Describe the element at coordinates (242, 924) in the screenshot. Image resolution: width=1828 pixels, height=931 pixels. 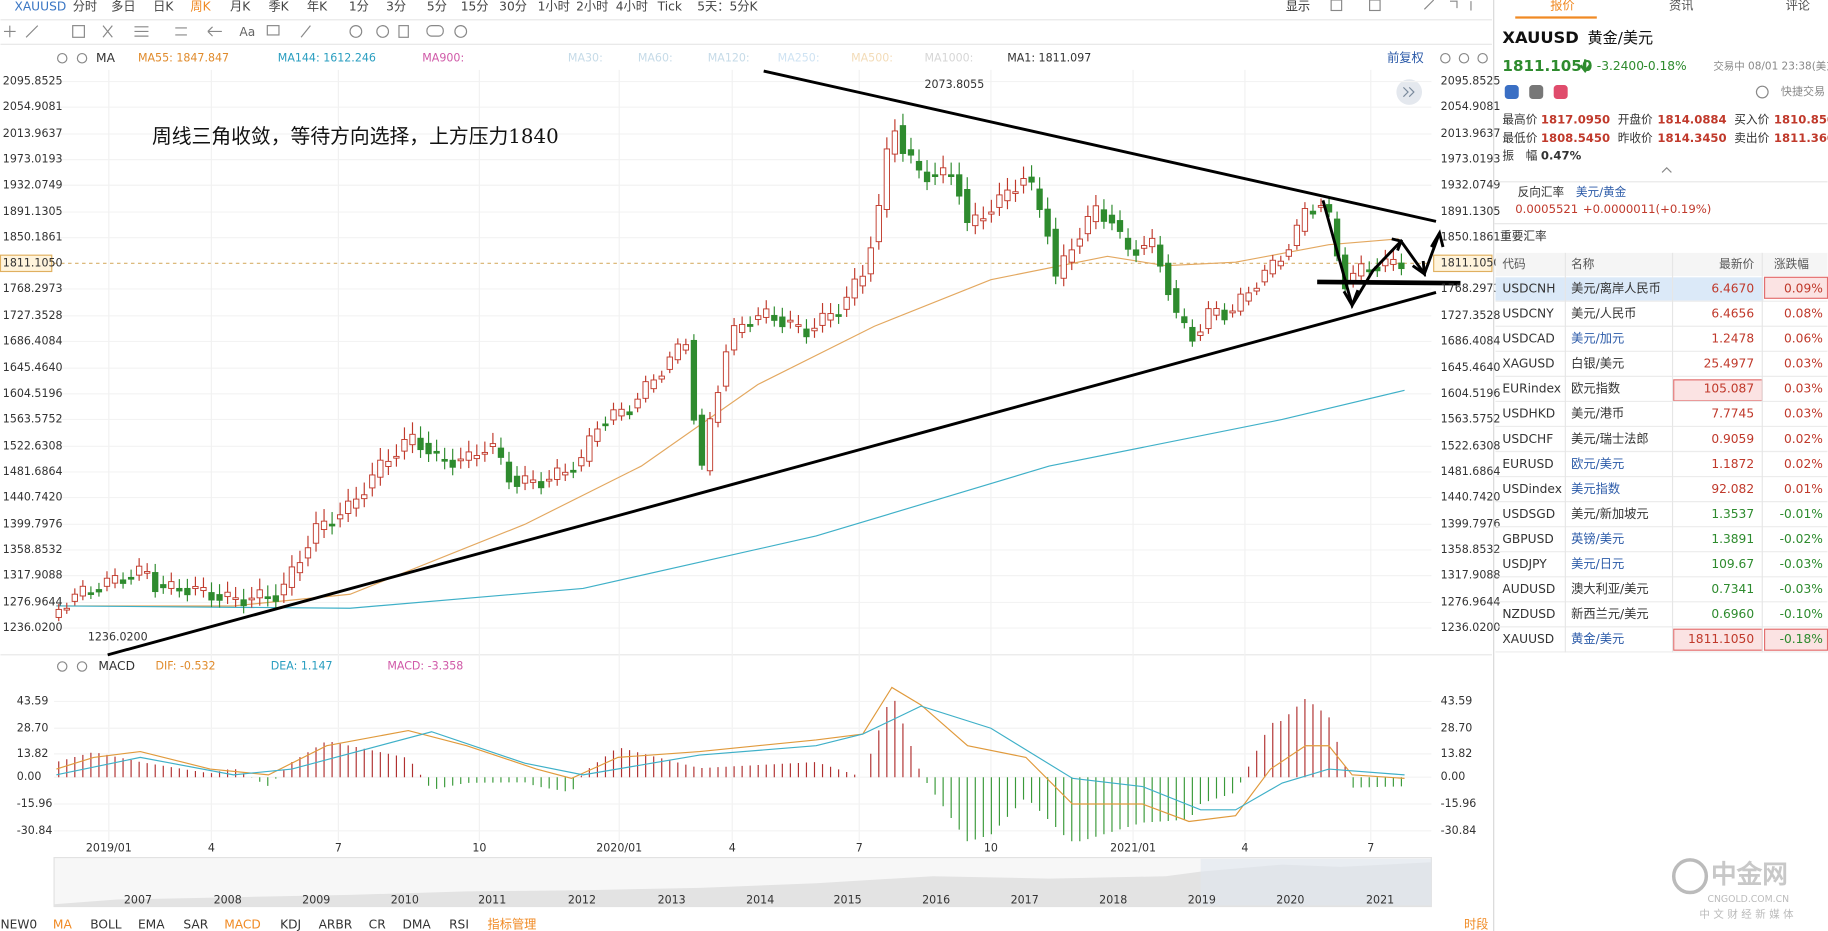
I see `indicator-tab: MACD` at that location.